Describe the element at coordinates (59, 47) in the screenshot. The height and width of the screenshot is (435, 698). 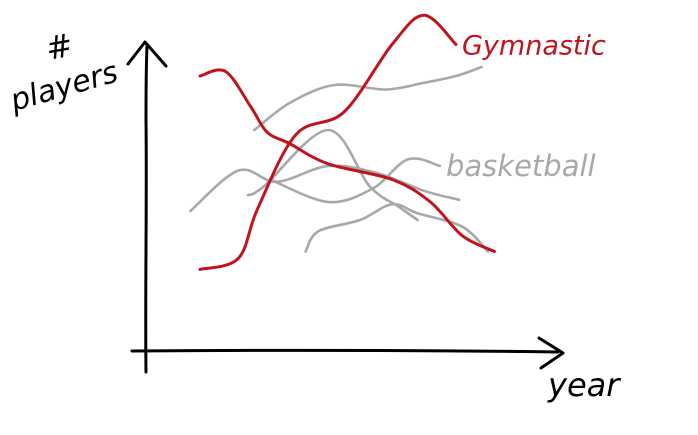
I see `y-axis-label-symbol: #` at that location.